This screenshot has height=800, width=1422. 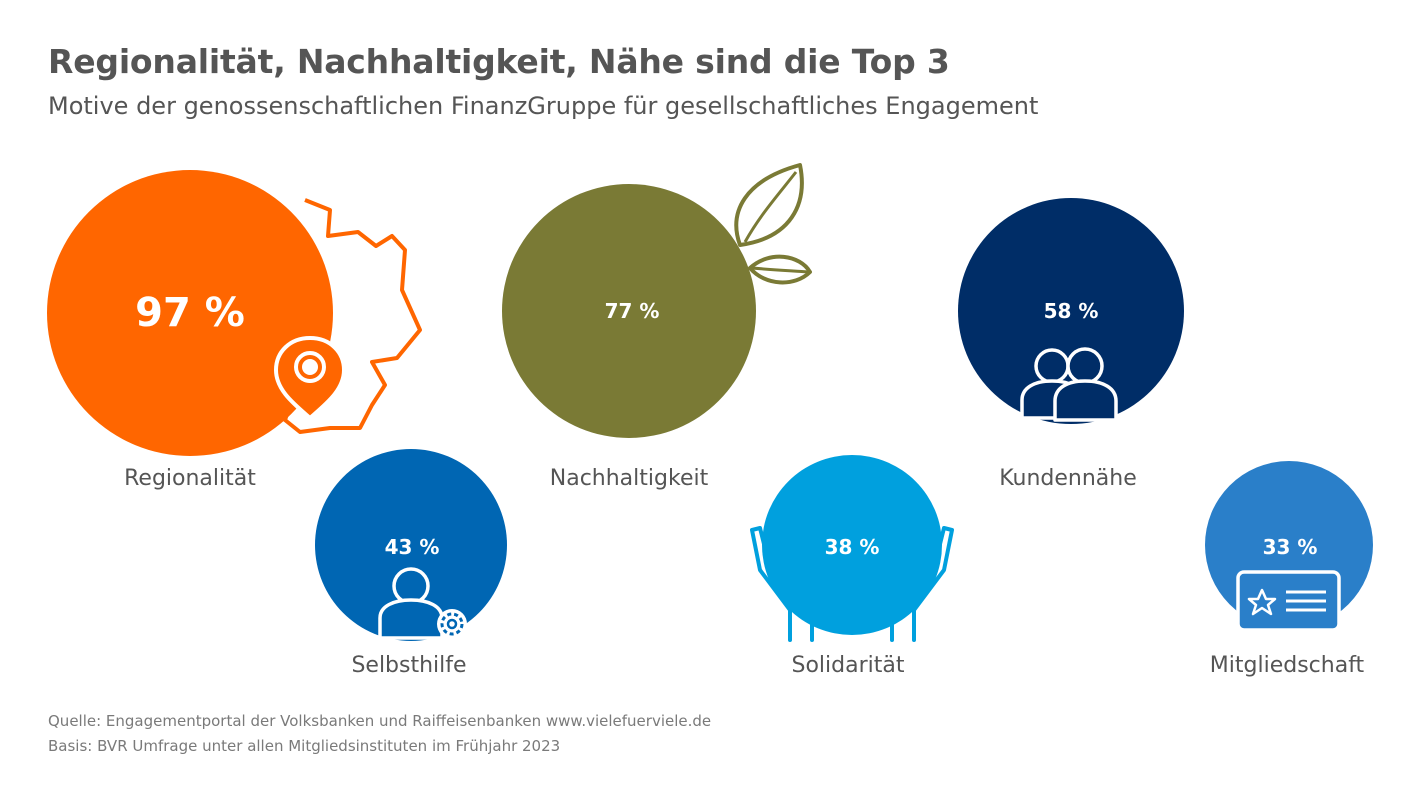 I want to click on value-label-regionalitaet: 97 %, so click(x=190, y=313).